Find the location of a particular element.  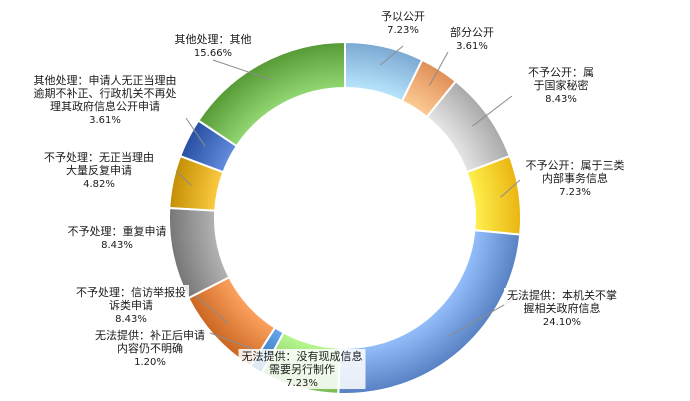

slice-label-text-8-0: 不予处理：重复申请 is located at coordinates (117, 231).